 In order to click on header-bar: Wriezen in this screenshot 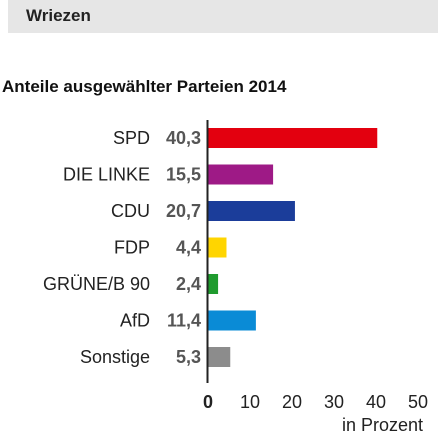, I will do `click(223, 16)`.